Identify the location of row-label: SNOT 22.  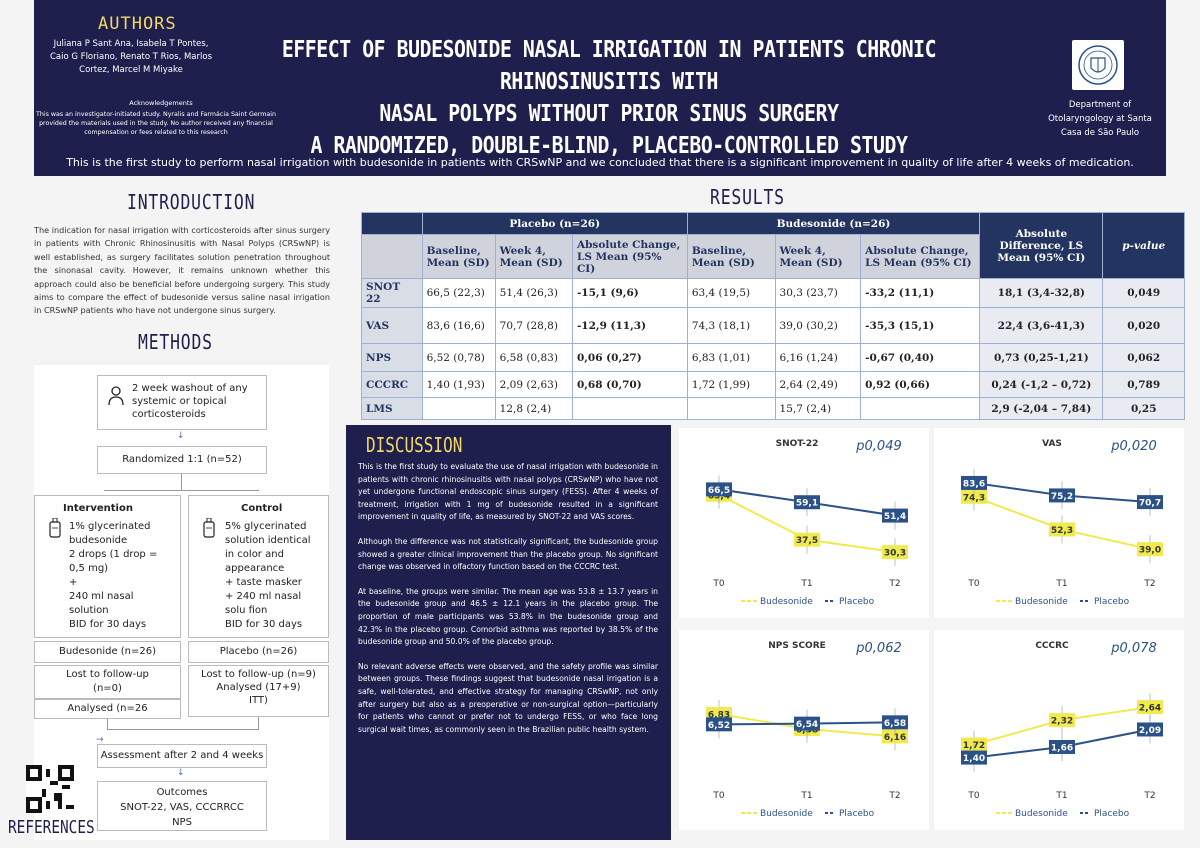
(392, 293).